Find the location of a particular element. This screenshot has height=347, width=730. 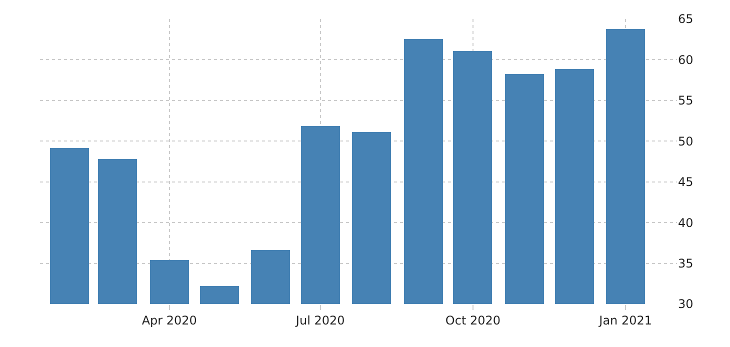

y-tick-label: 40 is located at coordinates (686, 223).